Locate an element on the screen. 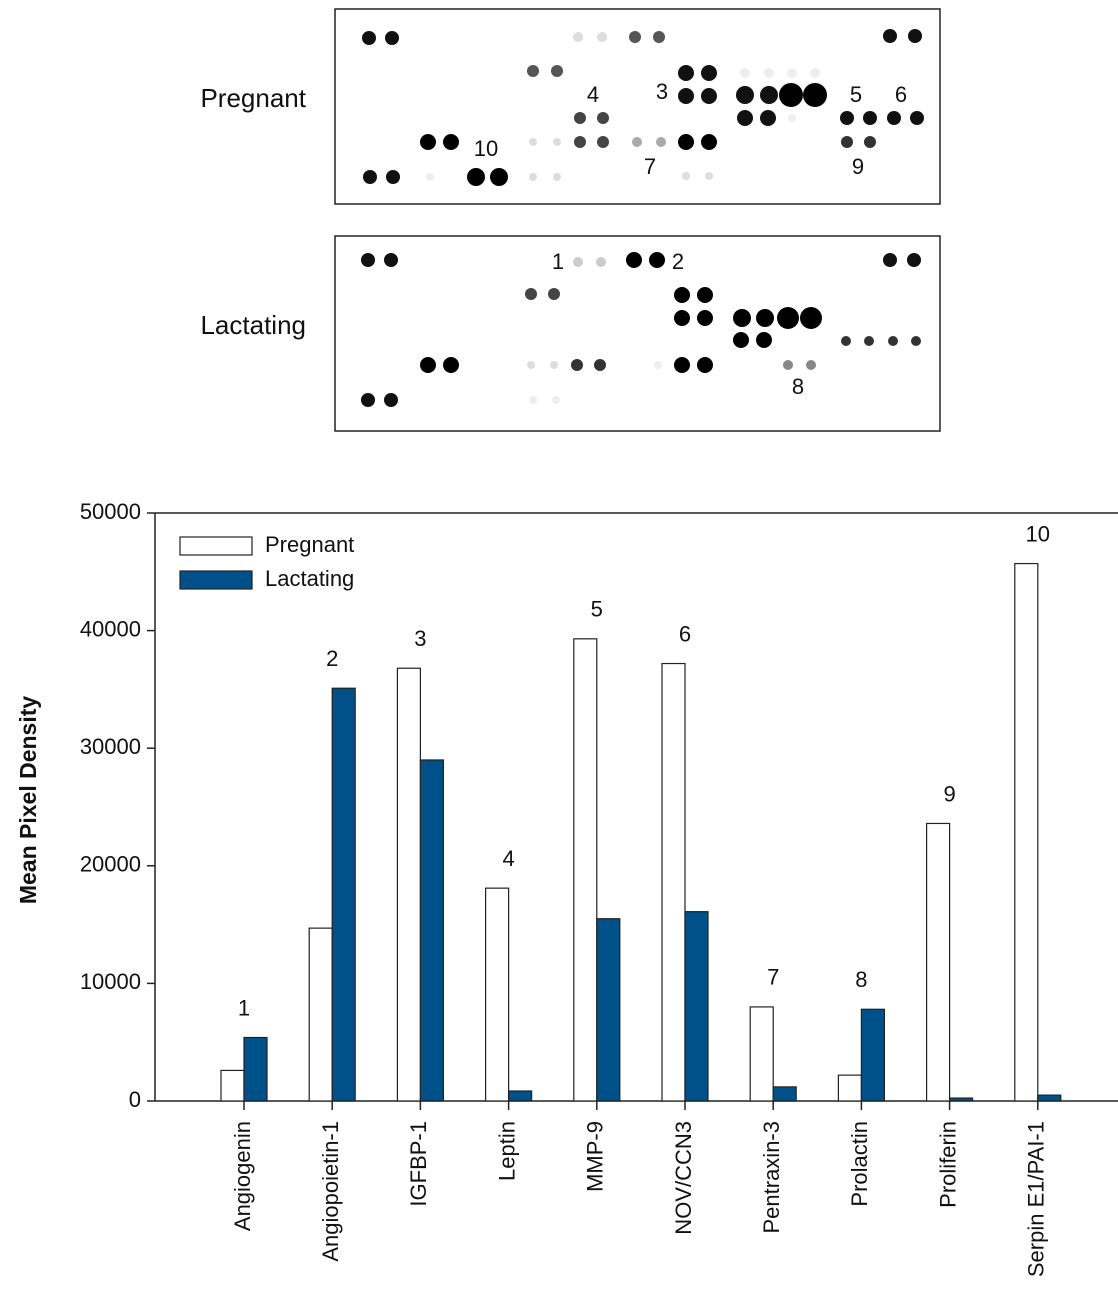 The image size is (1118, 1289). y-tick-label: 40000 is located at coordinates (110, 628).